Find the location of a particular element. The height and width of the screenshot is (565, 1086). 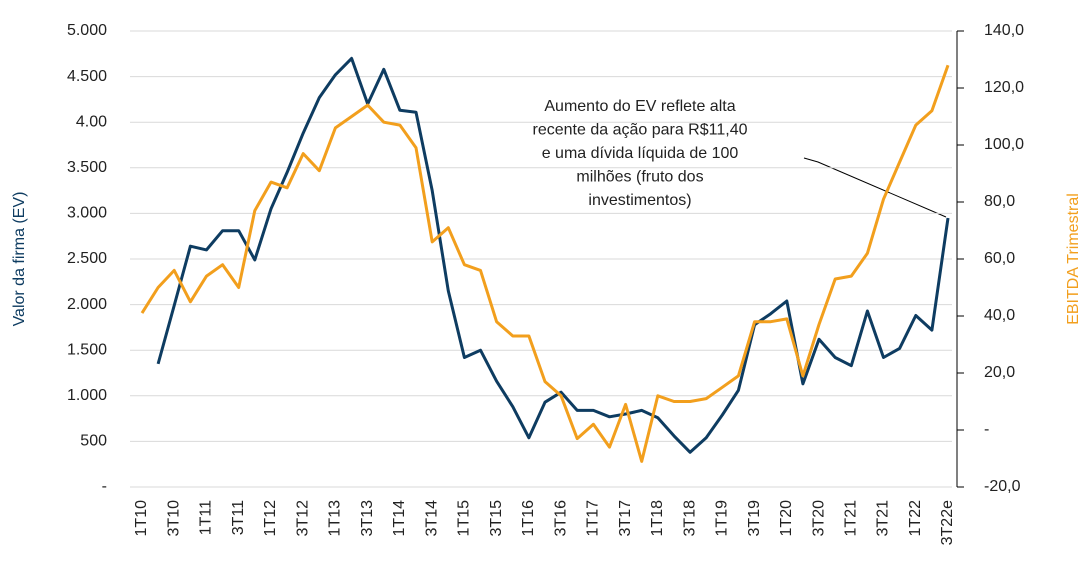

x-tick-label: 1T12 is located at coordinates (270, 518).